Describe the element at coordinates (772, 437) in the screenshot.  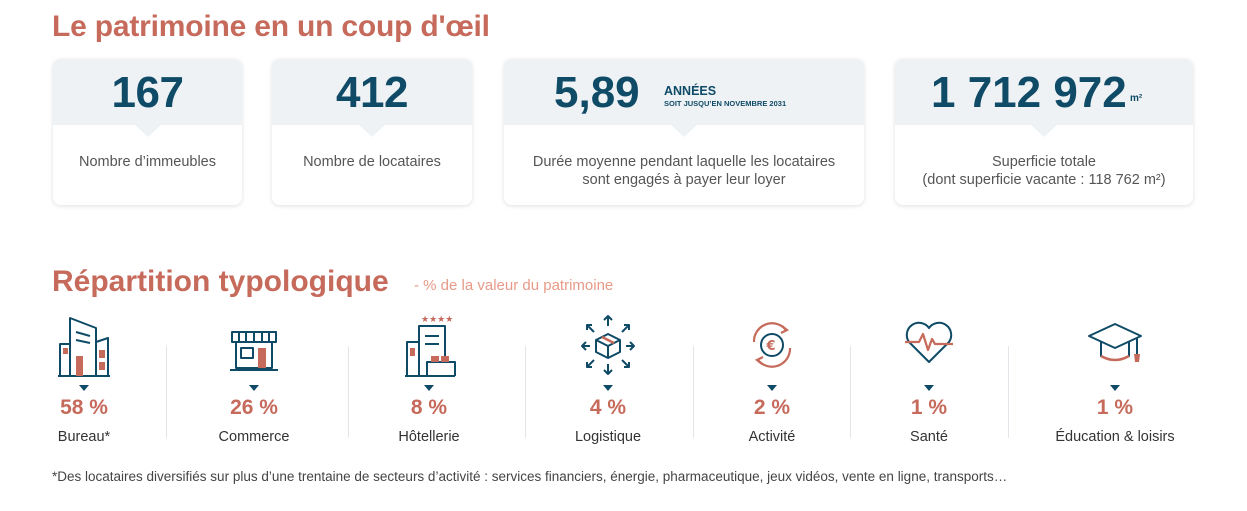
I see `category-label: Activité` at that location.